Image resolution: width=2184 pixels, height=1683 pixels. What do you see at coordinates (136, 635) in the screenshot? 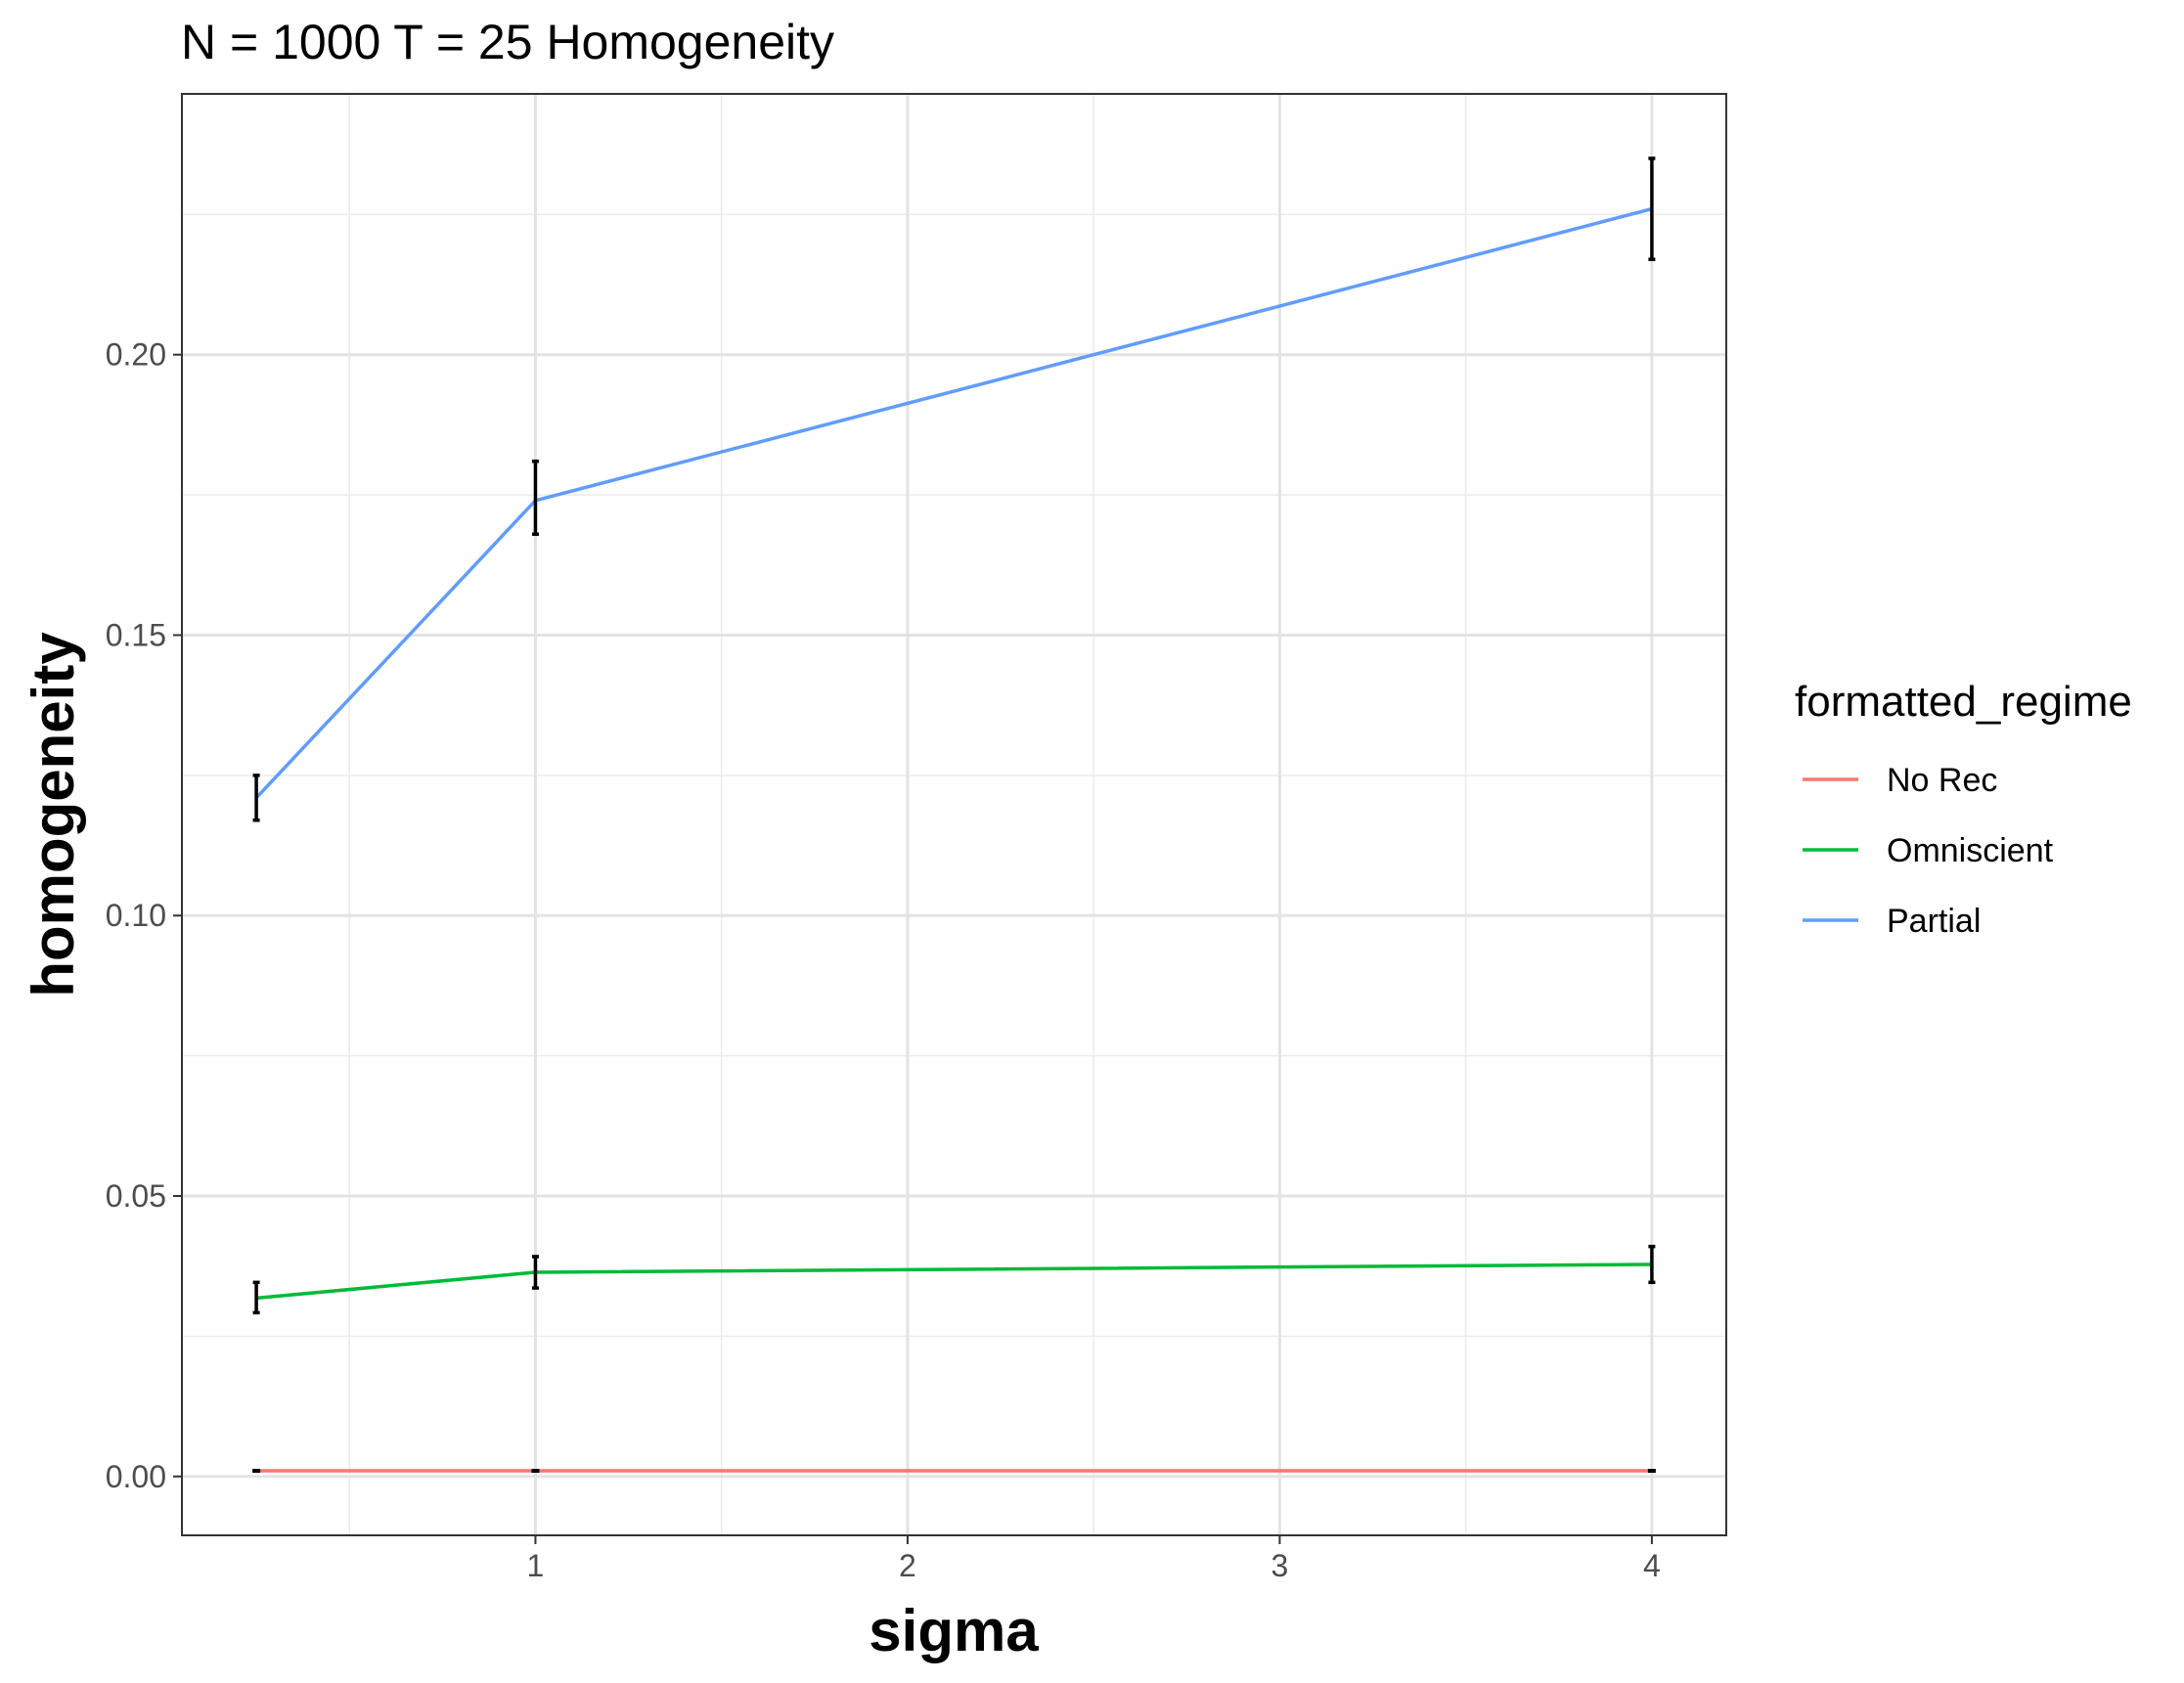
I see `y-tick-label: 0.15` at bounding box center [136, 635].